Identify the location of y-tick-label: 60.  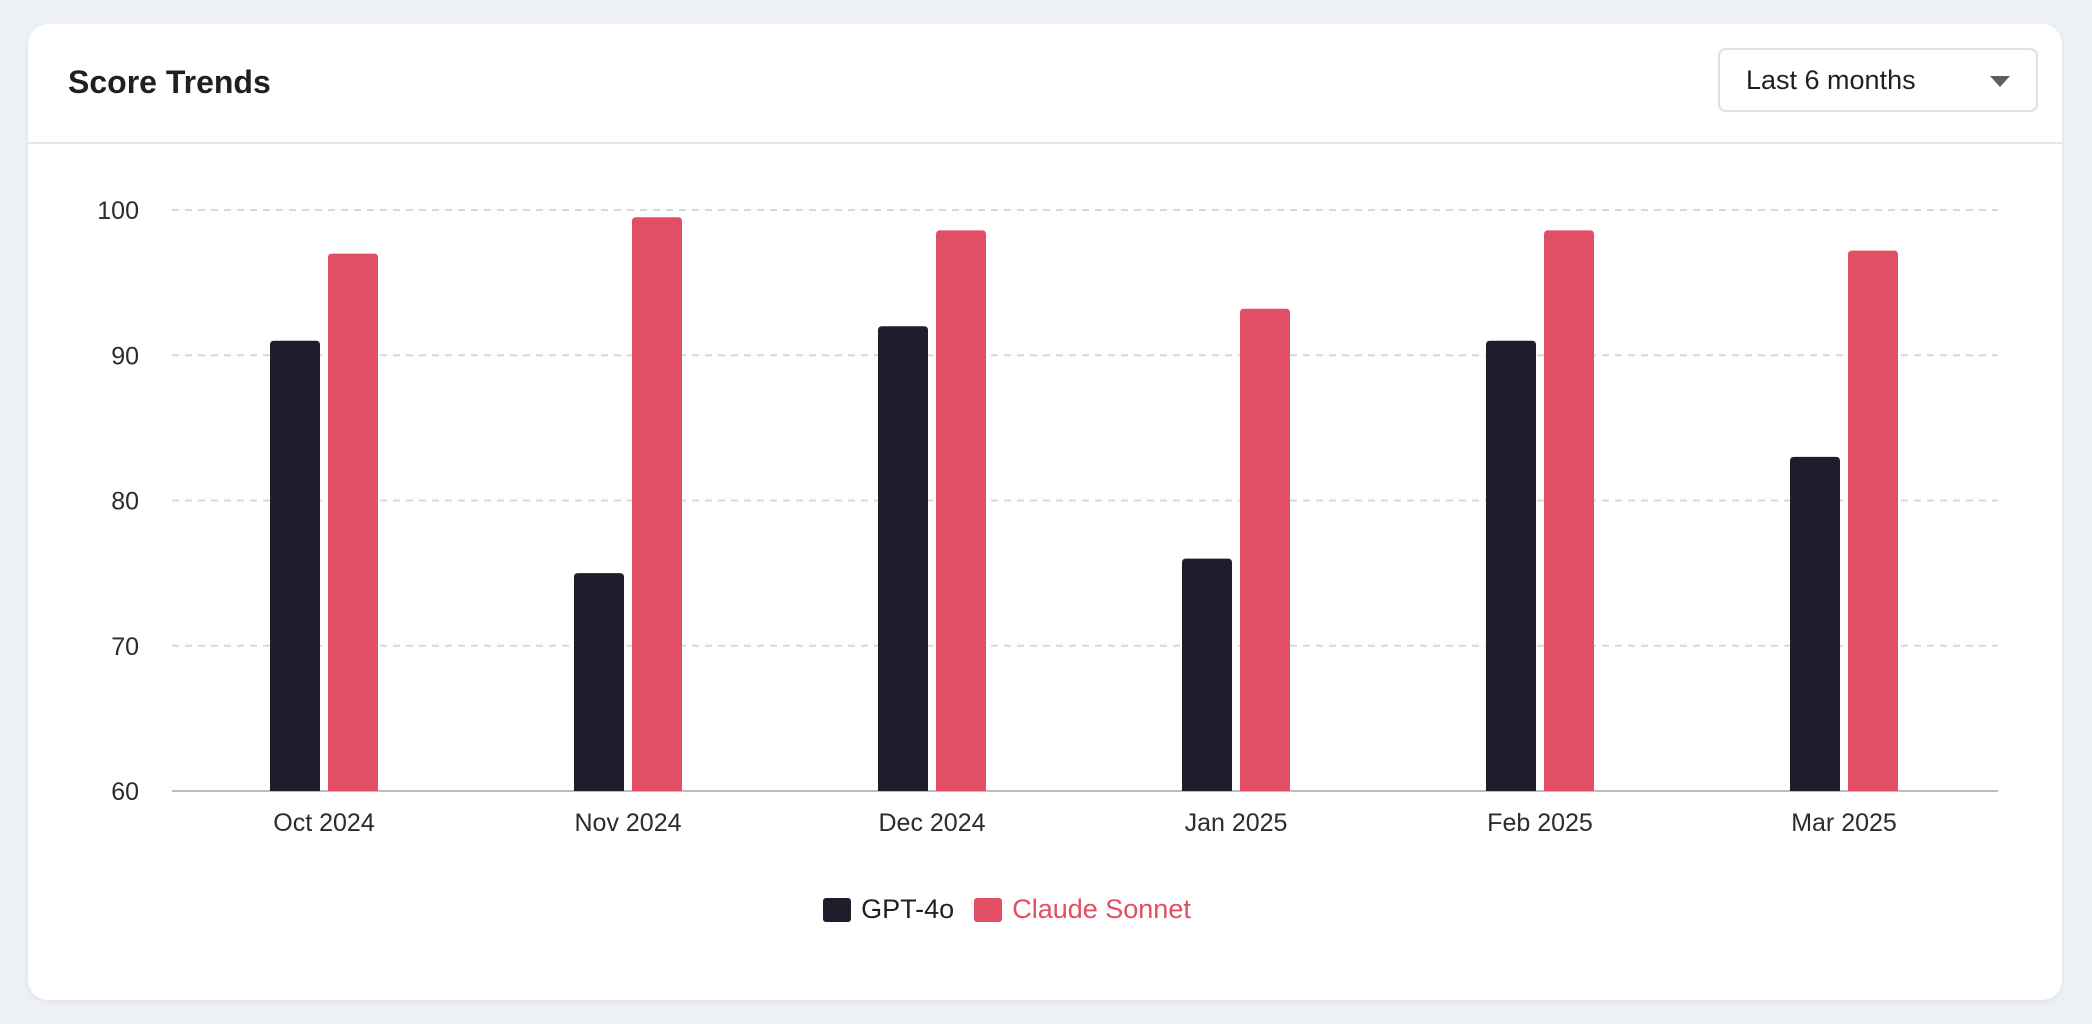
(125, 792).